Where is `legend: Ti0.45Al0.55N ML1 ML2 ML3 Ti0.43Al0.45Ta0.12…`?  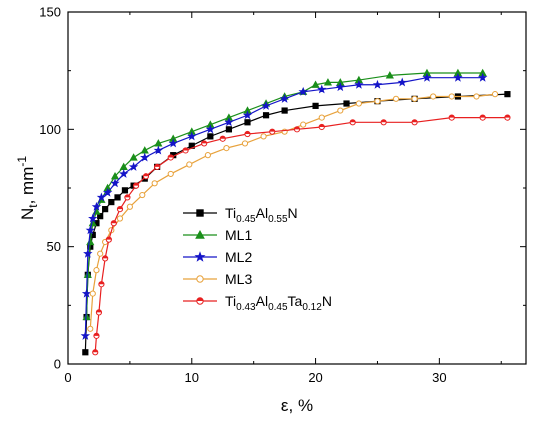 legend: Ti0.45Al0.55N ML1 ML2 ML3 Ti0.43Al0.45Ta0.12… is located at coordinates (257, 259).